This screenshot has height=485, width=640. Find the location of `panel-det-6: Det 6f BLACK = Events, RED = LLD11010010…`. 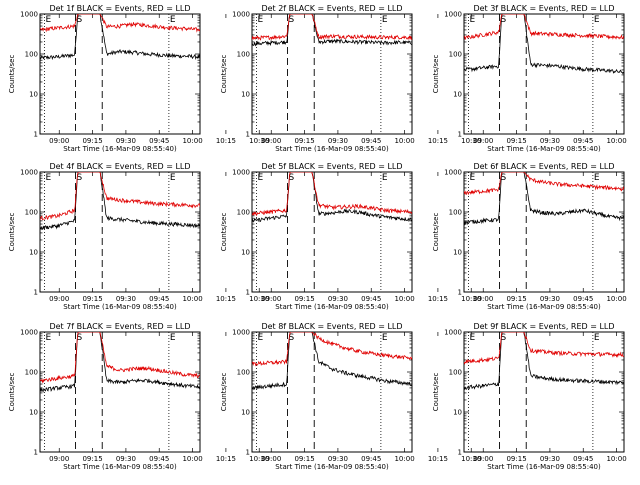

panel-det-6: Det 6f BLACK = Events, RED = LLD11010010… is located at coordinates (536, 236).